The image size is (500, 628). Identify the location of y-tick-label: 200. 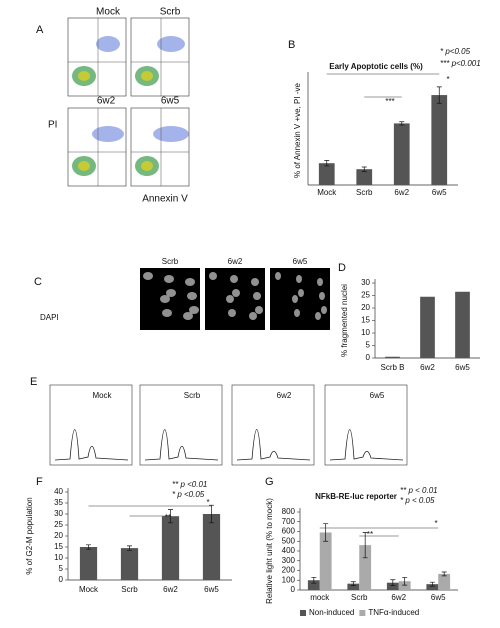
(289, 570).